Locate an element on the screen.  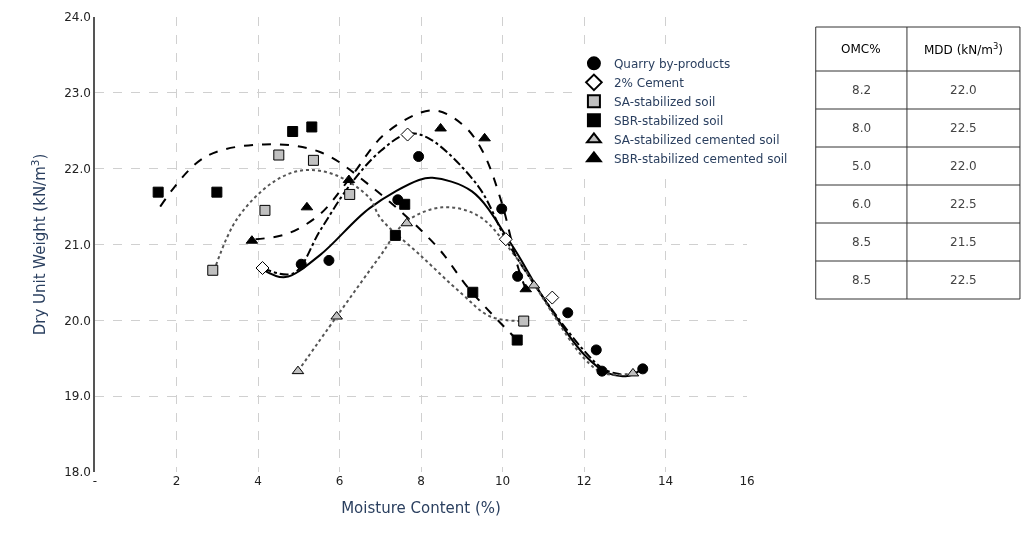
text: 6.0 is located at coordinates (862, 204).